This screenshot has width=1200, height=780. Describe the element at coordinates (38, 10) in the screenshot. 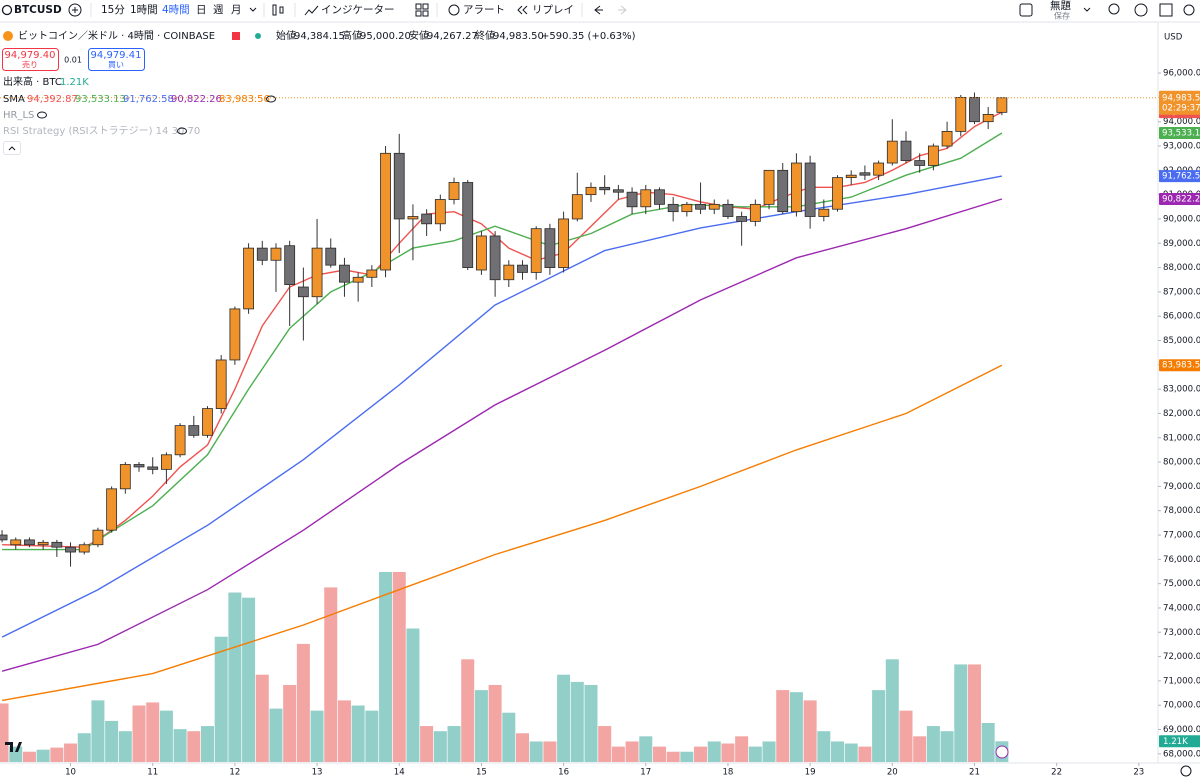

I see `symbol: BTCUSD` at that location.